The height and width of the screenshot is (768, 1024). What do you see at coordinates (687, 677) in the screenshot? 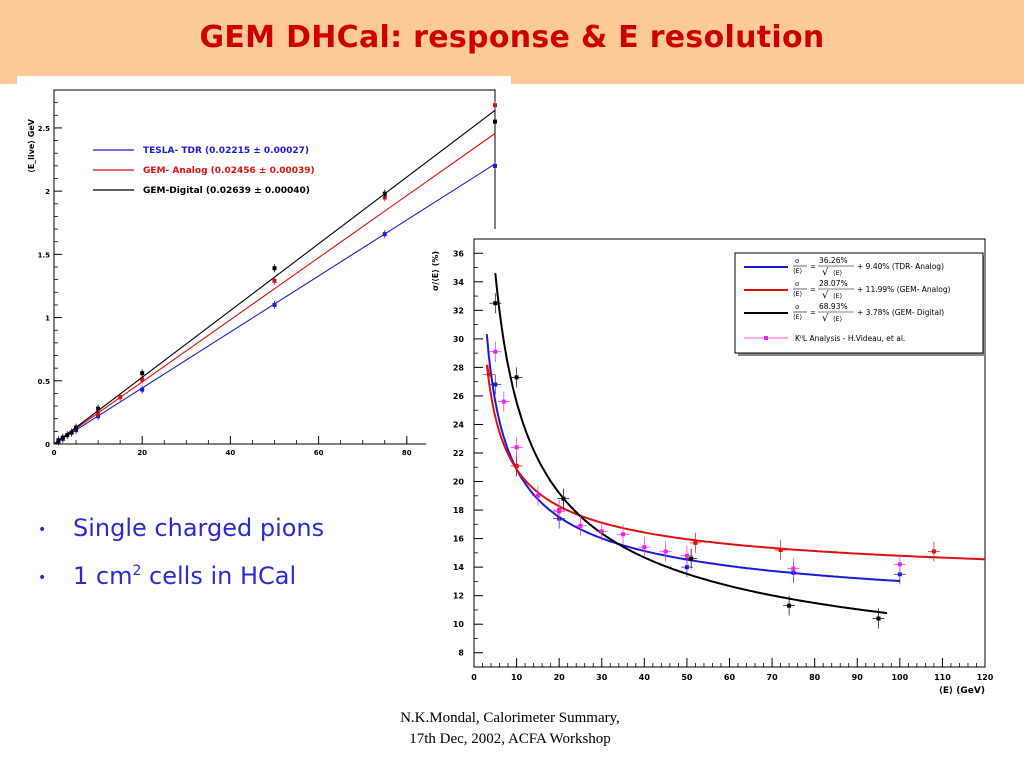
I see `x-tick-label: 50` at bounding box center [687, 677].